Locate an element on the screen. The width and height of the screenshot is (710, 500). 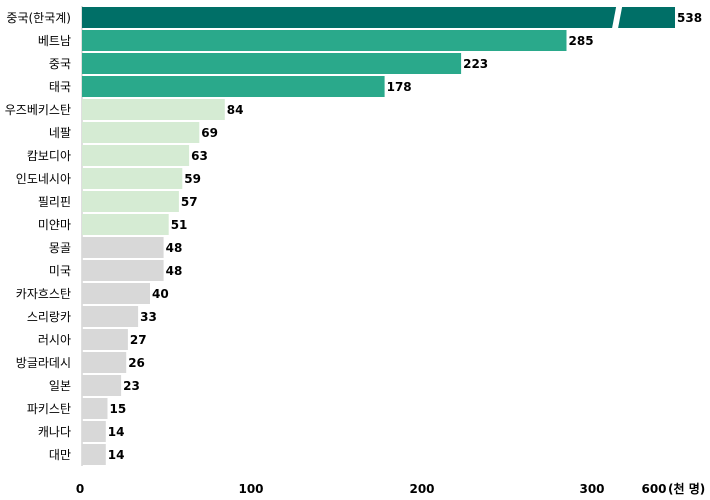
bar-broken-segment is located at coordinates (646, 17).